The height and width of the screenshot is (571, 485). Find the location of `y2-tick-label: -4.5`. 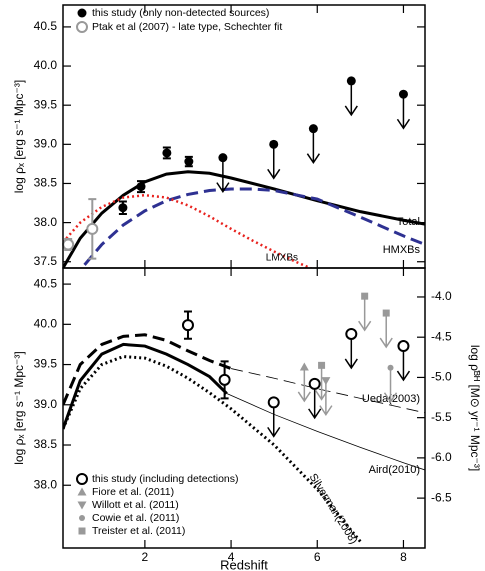

y2-tick-label: -4.5 is located at coordinates (441, 336).